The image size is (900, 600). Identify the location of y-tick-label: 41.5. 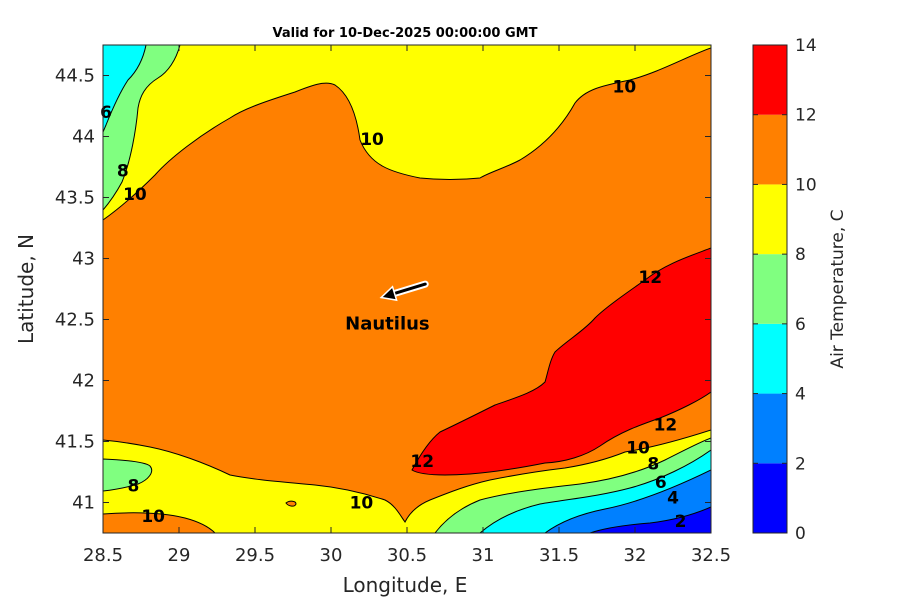
(75, 442).